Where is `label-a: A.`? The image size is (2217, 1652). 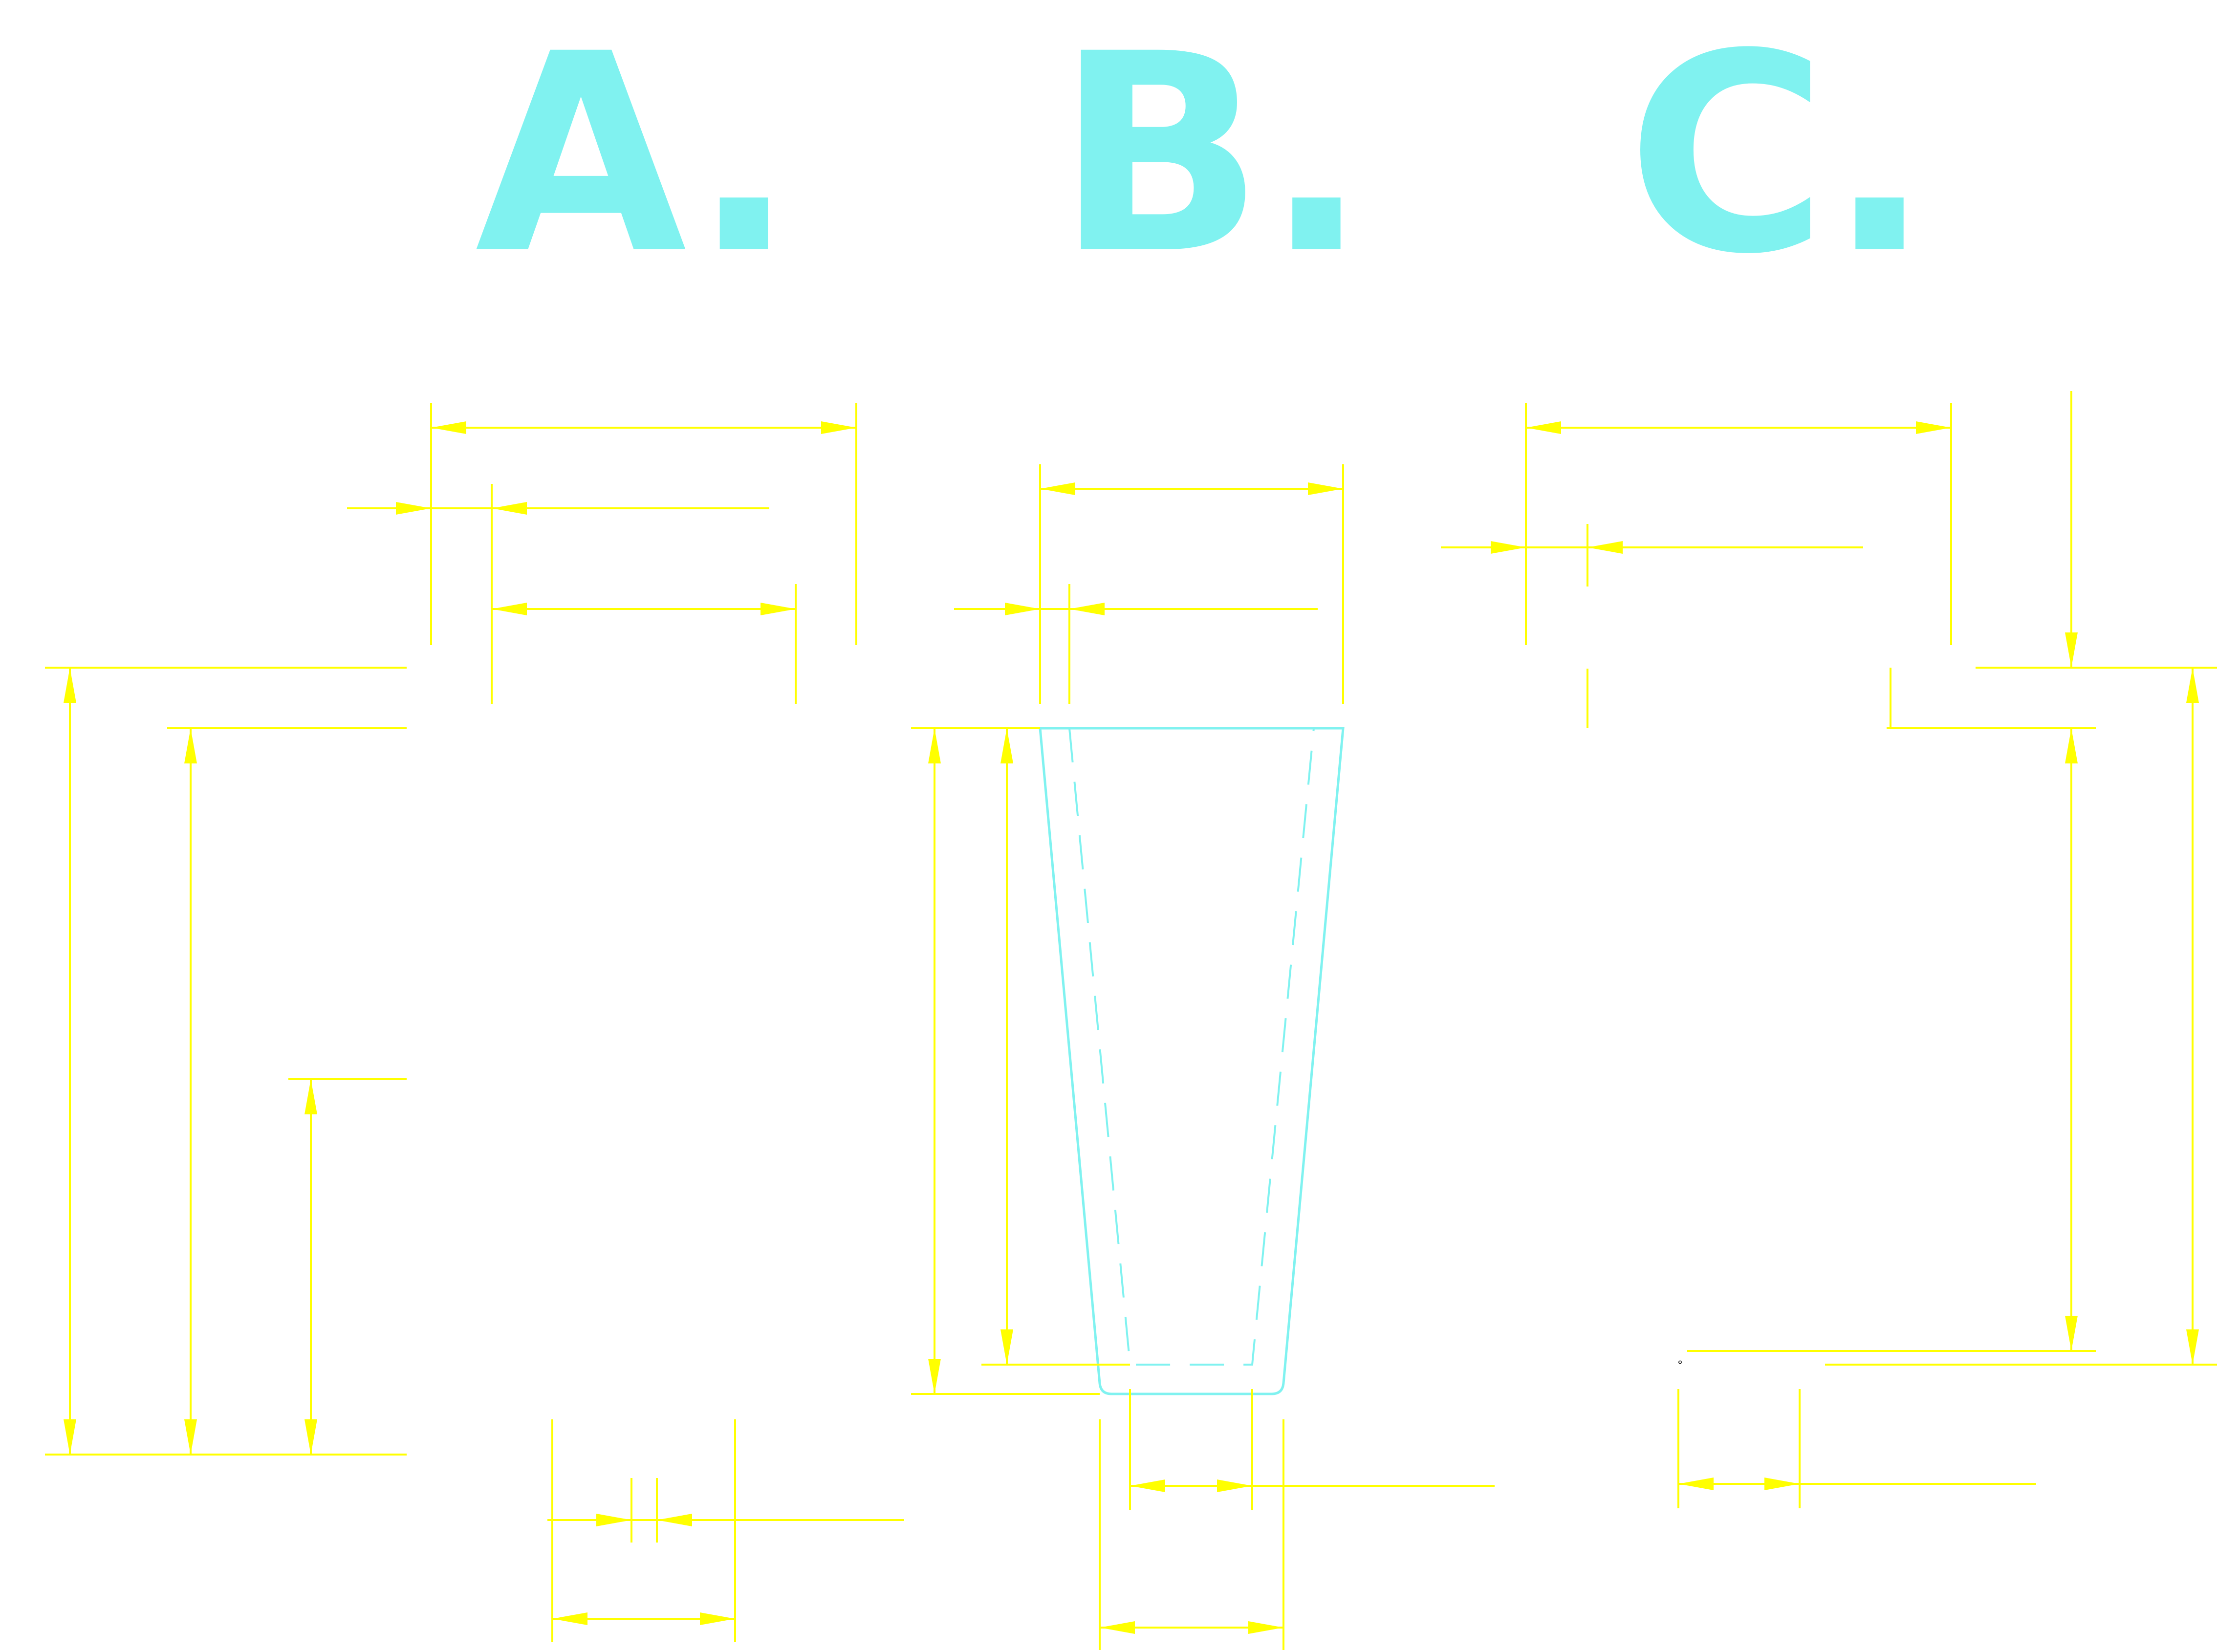
label-a: A. is located at coordinates (635, 157).